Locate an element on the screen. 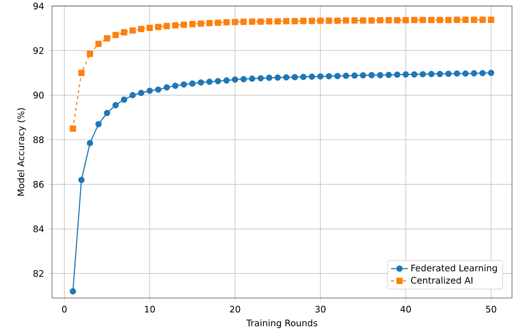 The height and width of the screenshot is (336, 520). legend-label: Federated Learning is located at coordinates (454, 269).